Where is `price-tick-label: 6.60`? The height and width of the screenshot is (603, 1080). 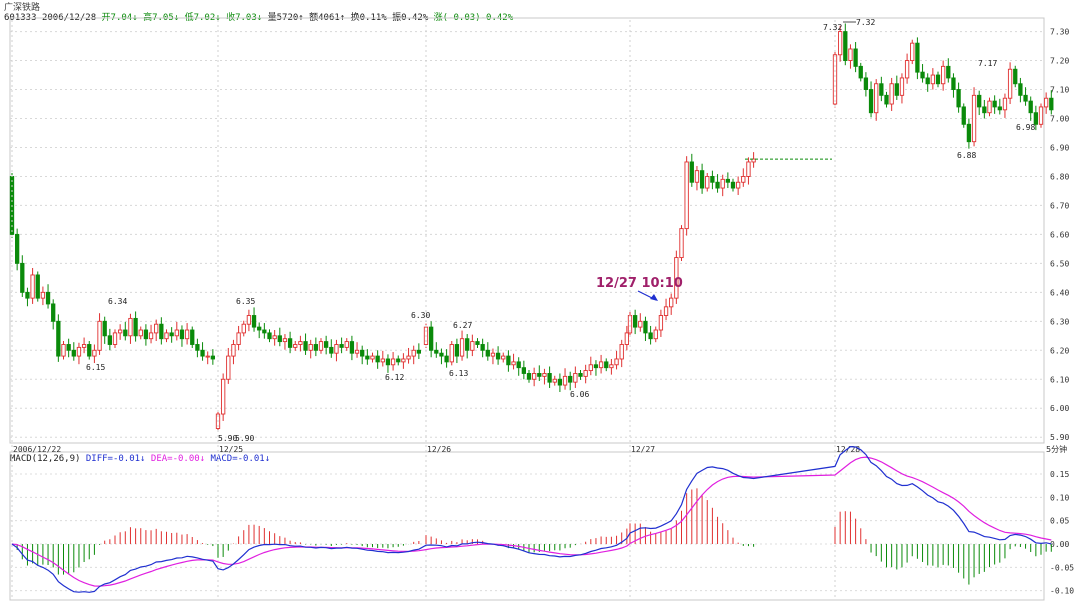 price-tick-label: 6.60 is located at coordinates (1059, 234).